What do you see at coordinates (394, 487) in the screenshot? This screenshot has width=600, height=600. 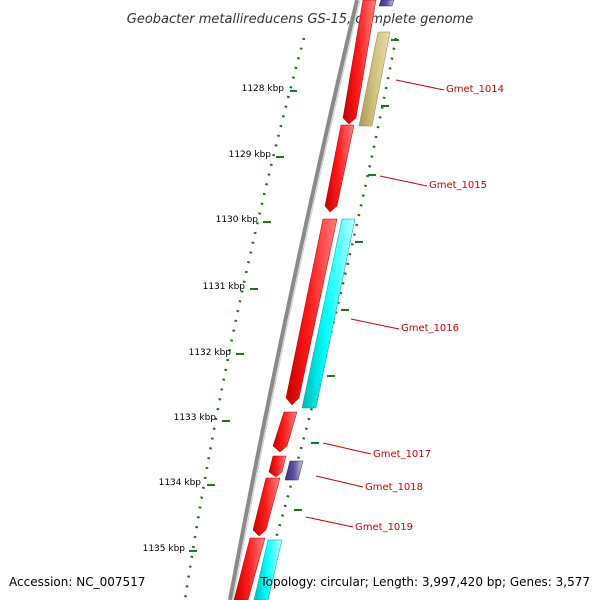 I see `gene-label-gmet-1018: Gmet_1018` at bounding box center [394, 487].